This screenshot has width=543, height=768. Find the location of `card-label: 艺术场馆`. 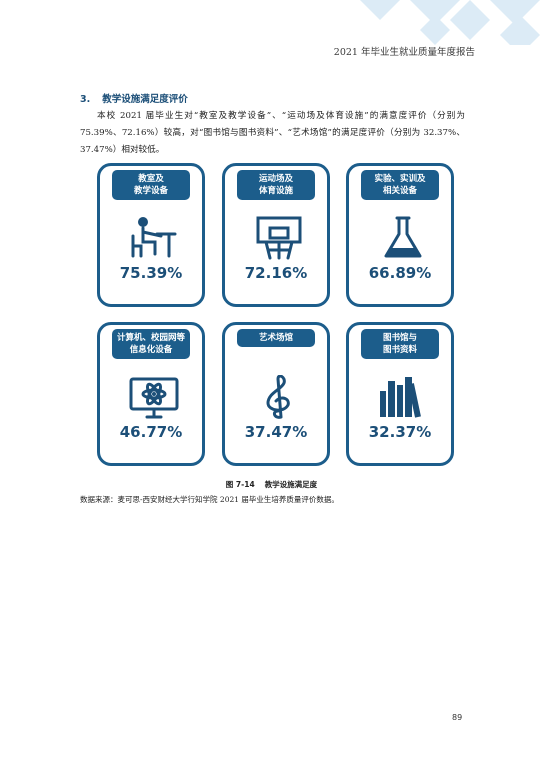

card-label: 艺术场馆 is located at coordinates (276, 338).